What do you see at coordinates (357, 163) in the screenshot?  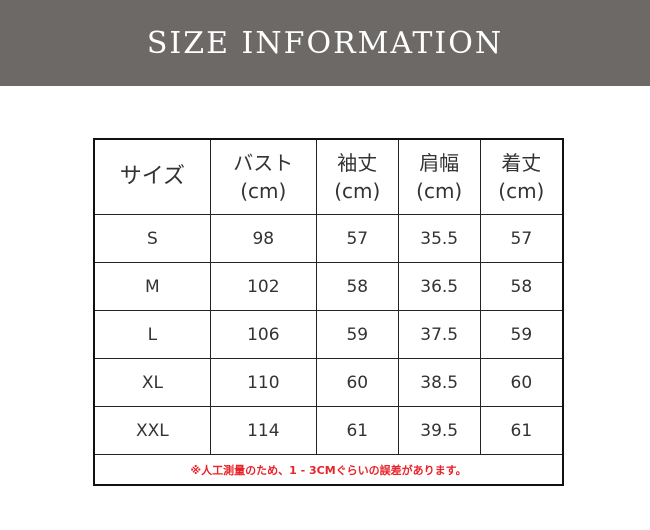 I see `header-label: 袖丈` at bounding box center [357, 163].